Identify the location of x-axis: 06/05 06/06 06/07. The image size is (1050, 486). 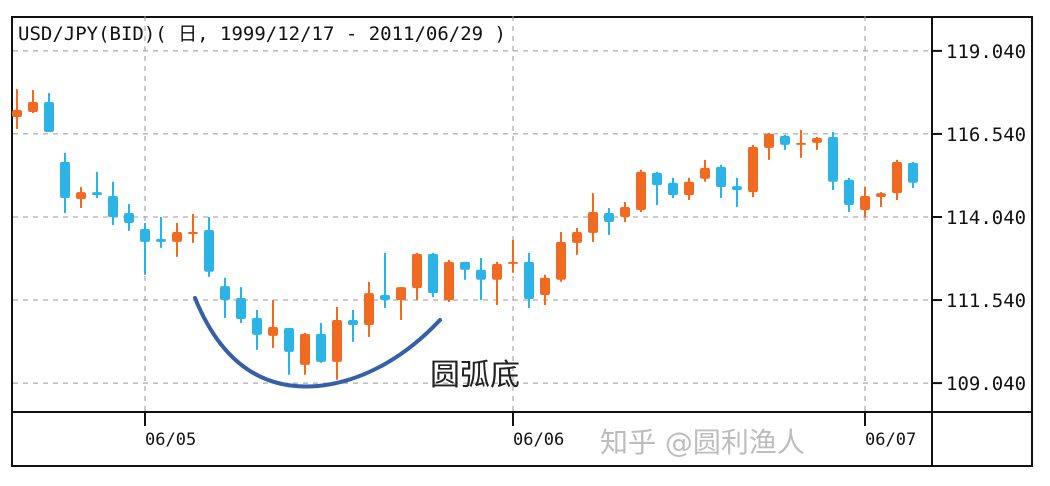
(530, 431).